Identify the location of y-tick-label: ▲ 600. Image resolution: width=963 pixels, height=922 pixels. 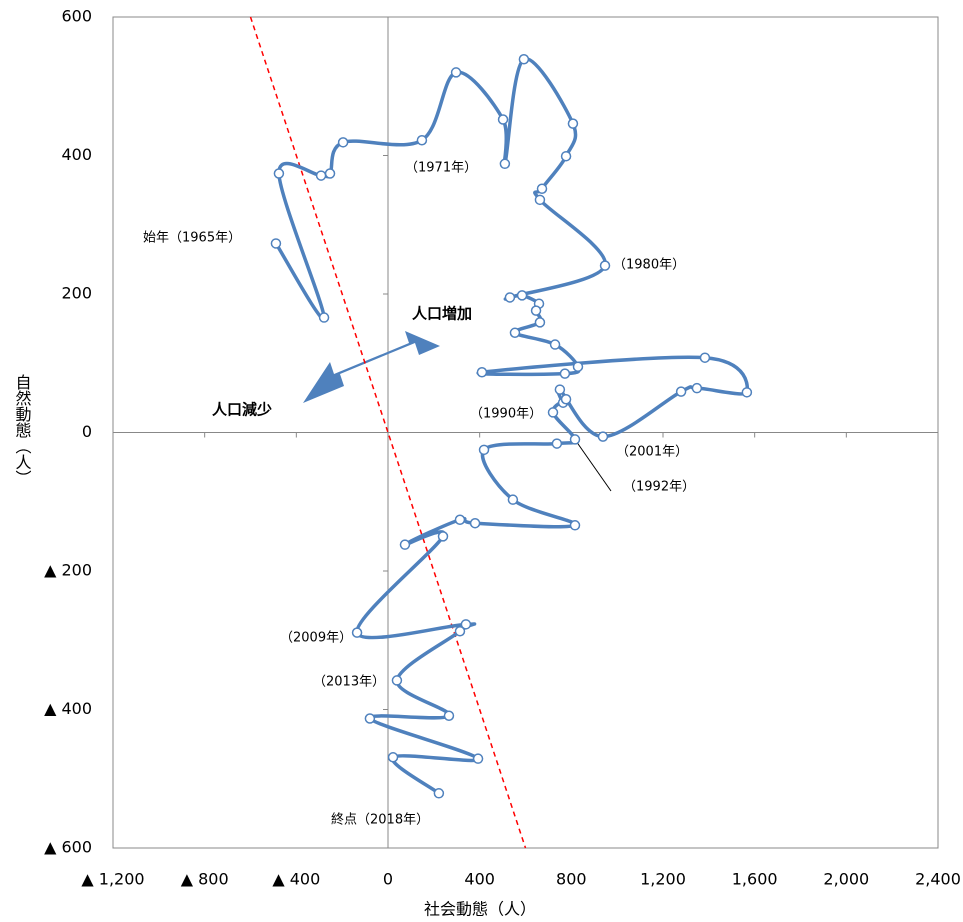
(68, 847).